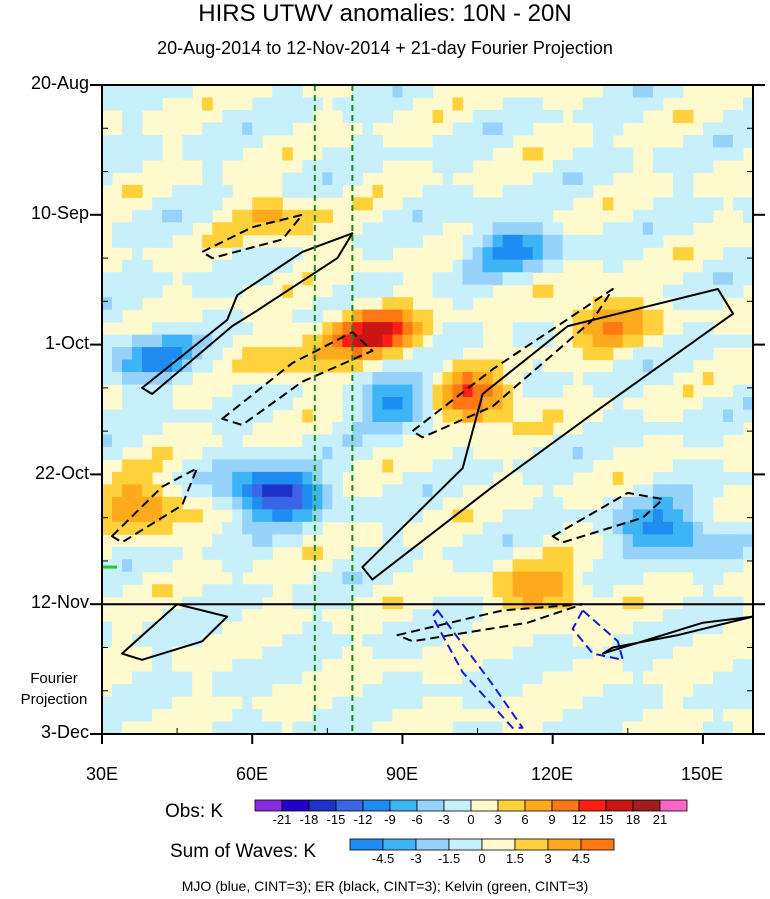  What do you see at coordinates (59, 83) in the screenshot?
I see `y-tick-label: 20-Aug` at bounding box center [59, 83].